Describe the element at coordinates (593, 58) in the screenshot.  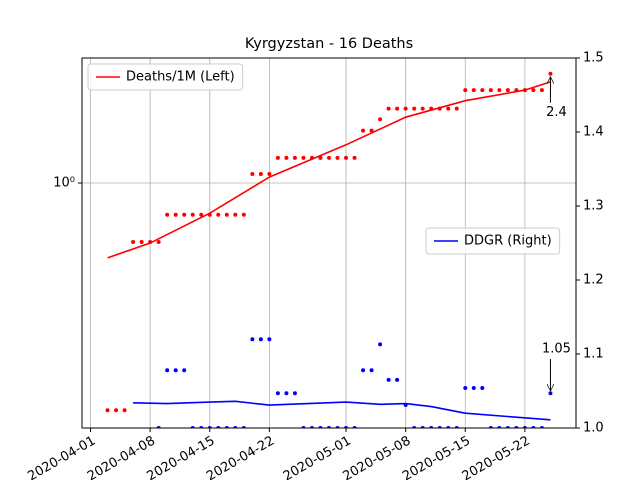
I see `y2-tick-label: 1.5` at that location.